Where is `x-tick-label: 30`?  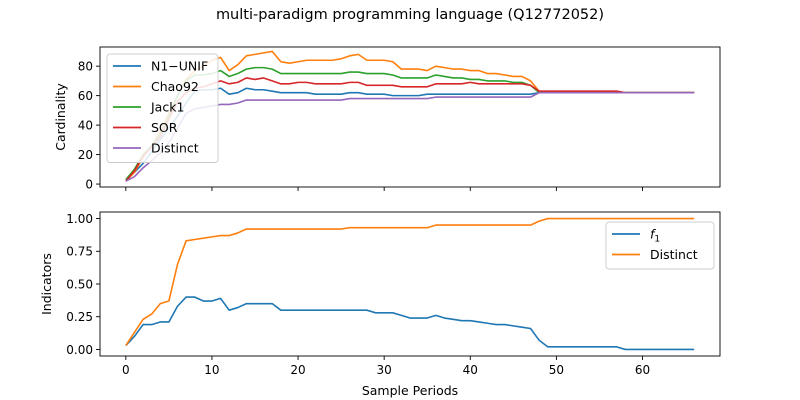 x-tick-label: 30 is located at coordinates (384, 370).